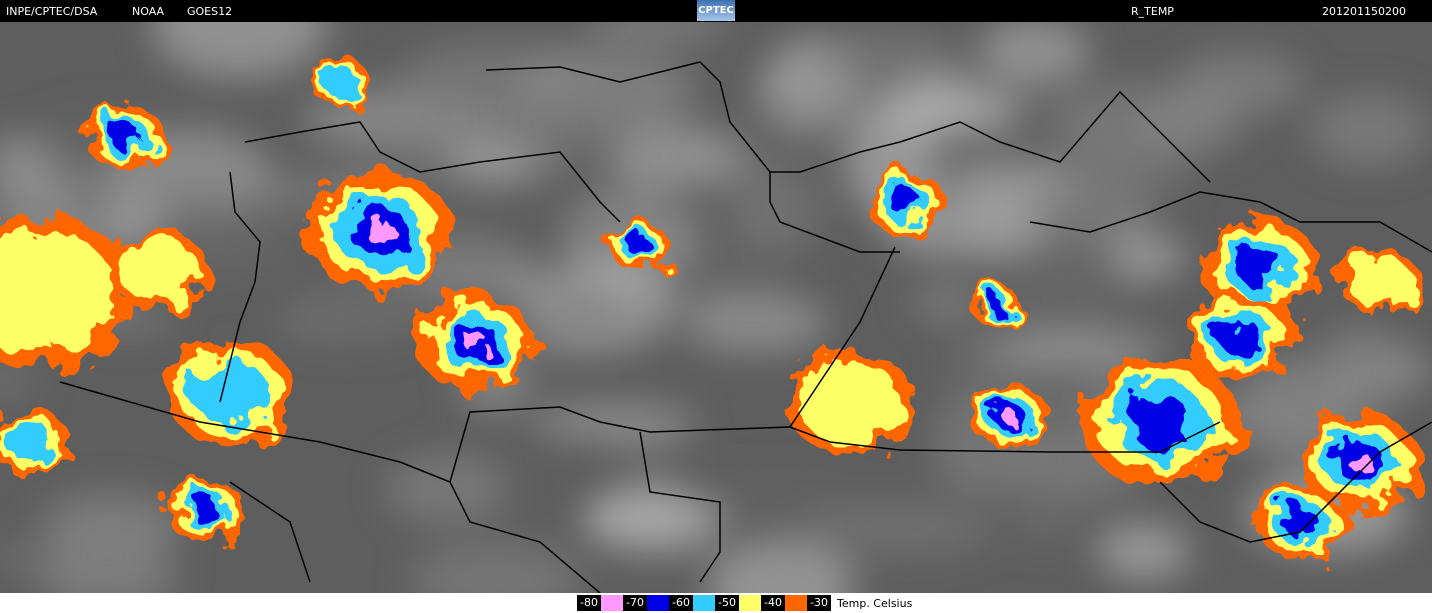 This screenshot has width=1432, height=613. What do you see at coordinates (1152, 11) in the screenshot?
I see `product: R_TEMP` at bounding box center [1152, 11].